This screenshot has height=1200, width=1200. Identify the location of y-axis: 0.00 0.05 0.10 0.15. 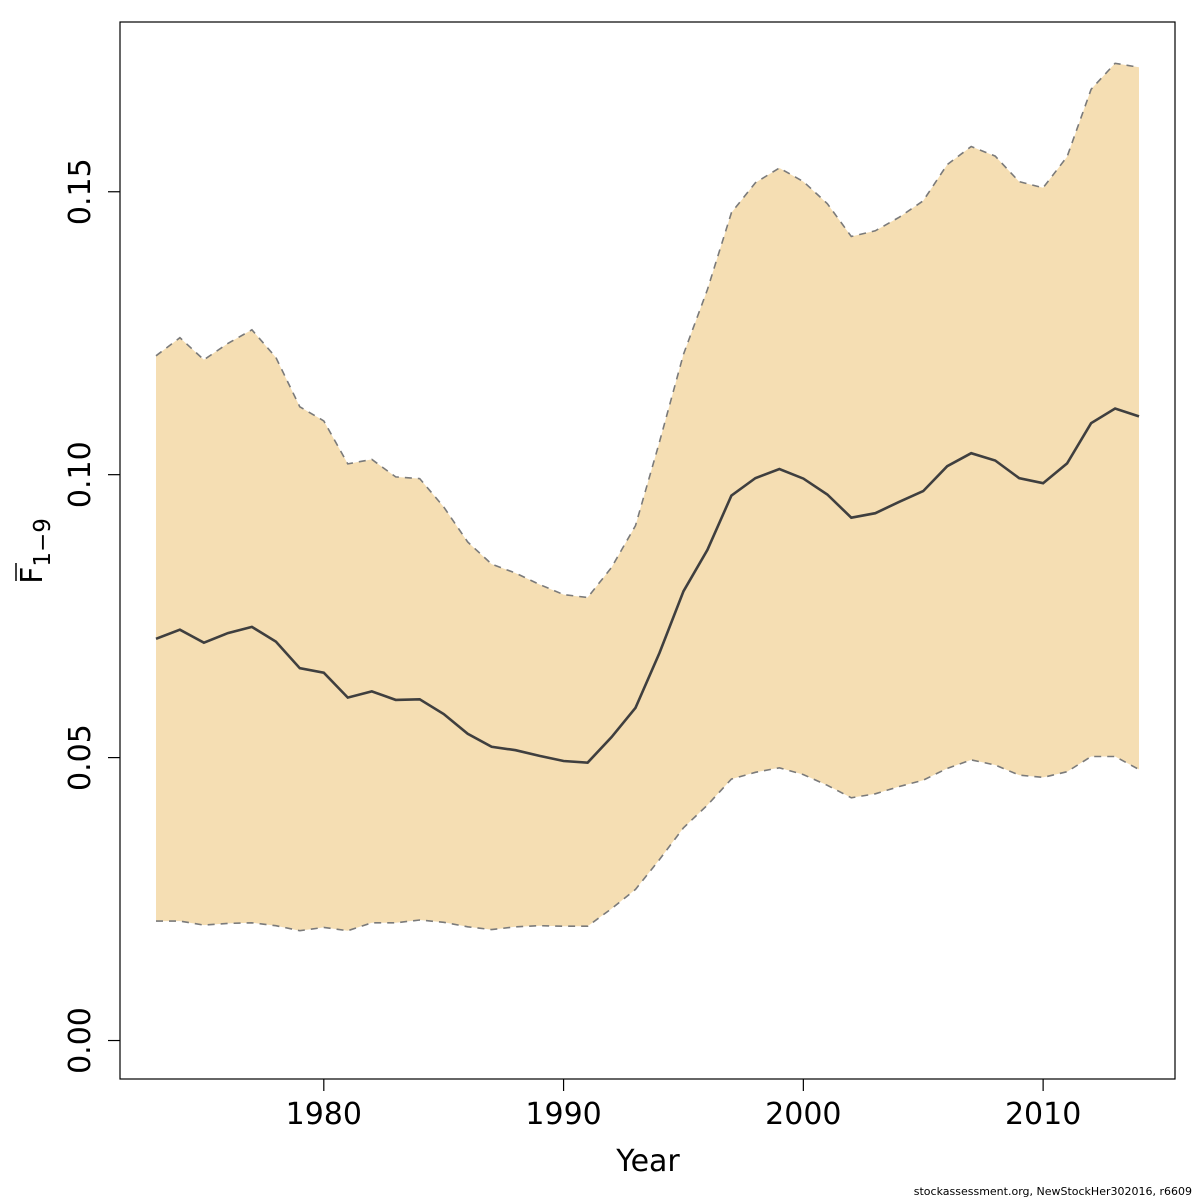
(91, 616).